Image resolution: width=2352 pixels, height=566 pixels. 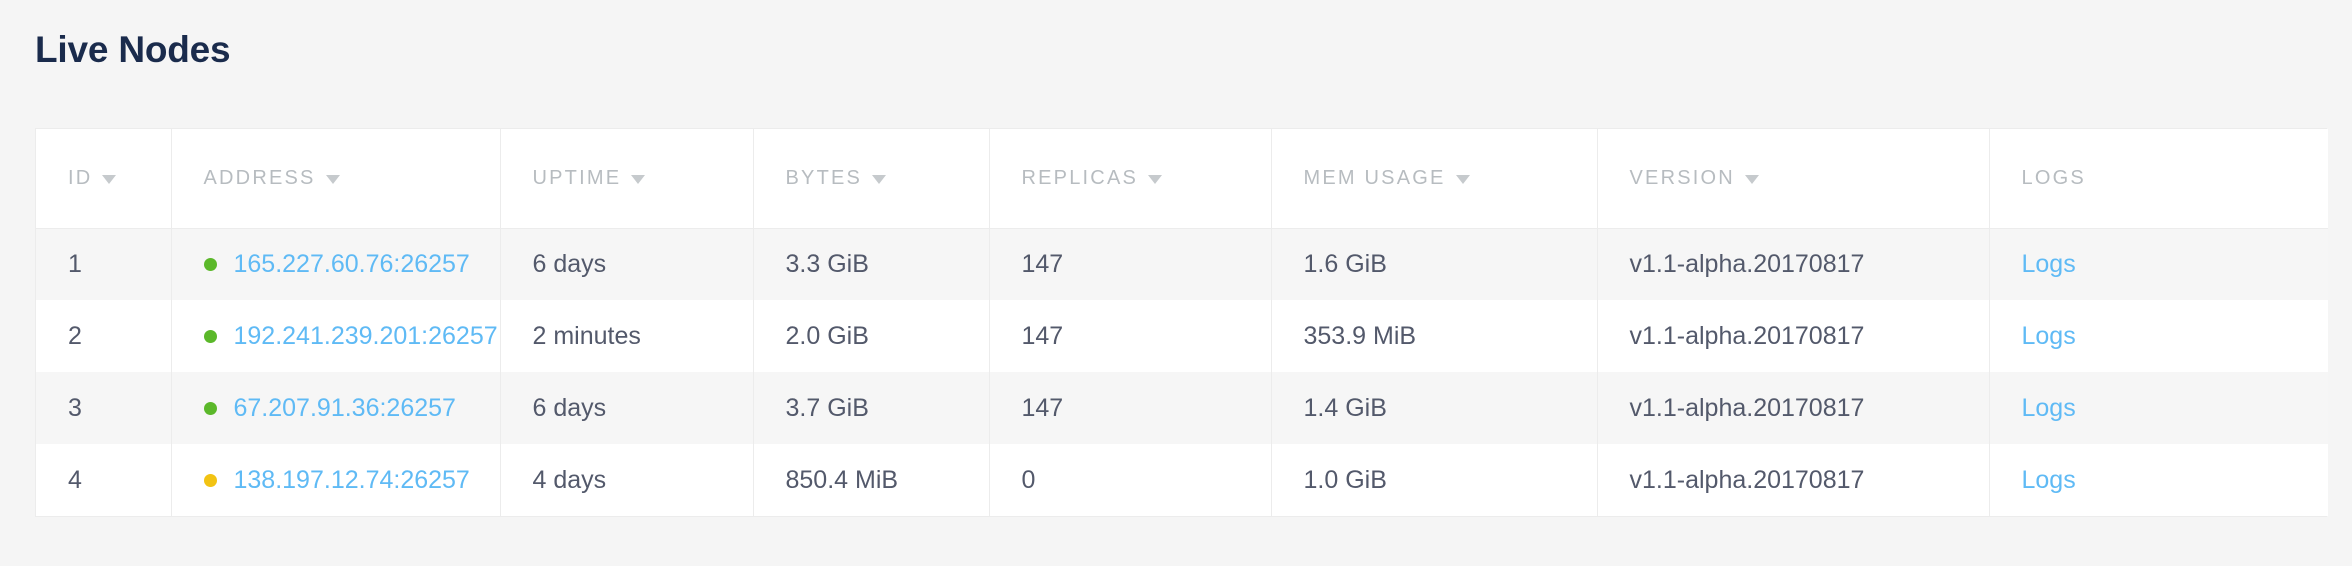 What do you see at coordinates (1374, 177) in the screenshot?
I see `column-header-mem-usage-label: MEM USAGE` at bounding box center [1374, 177].